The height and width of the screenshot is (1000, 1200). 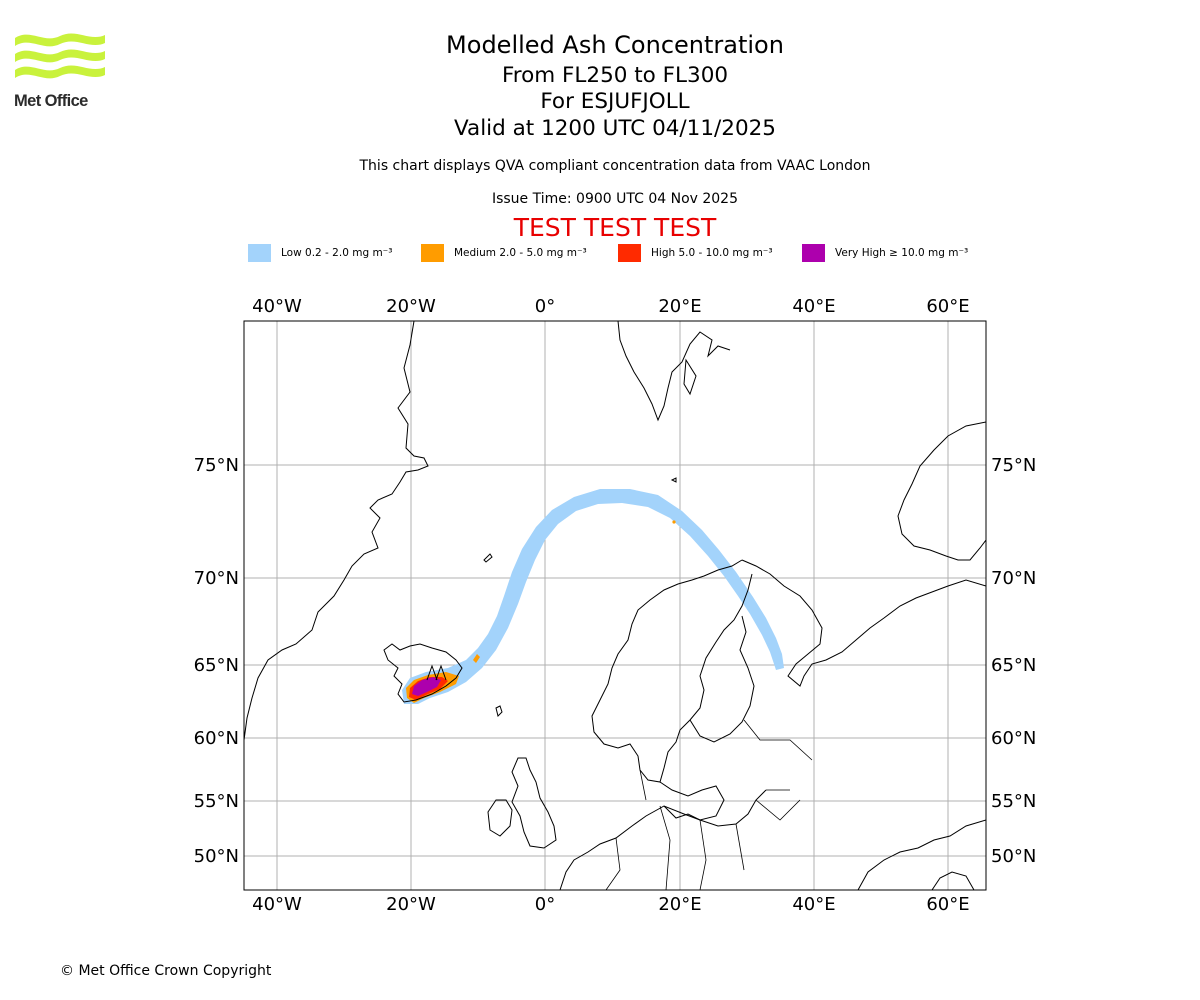 I want to click on issue-time: Issue Time: 0900 UTC 04 Nov 2025, so click(x=615, y=199).